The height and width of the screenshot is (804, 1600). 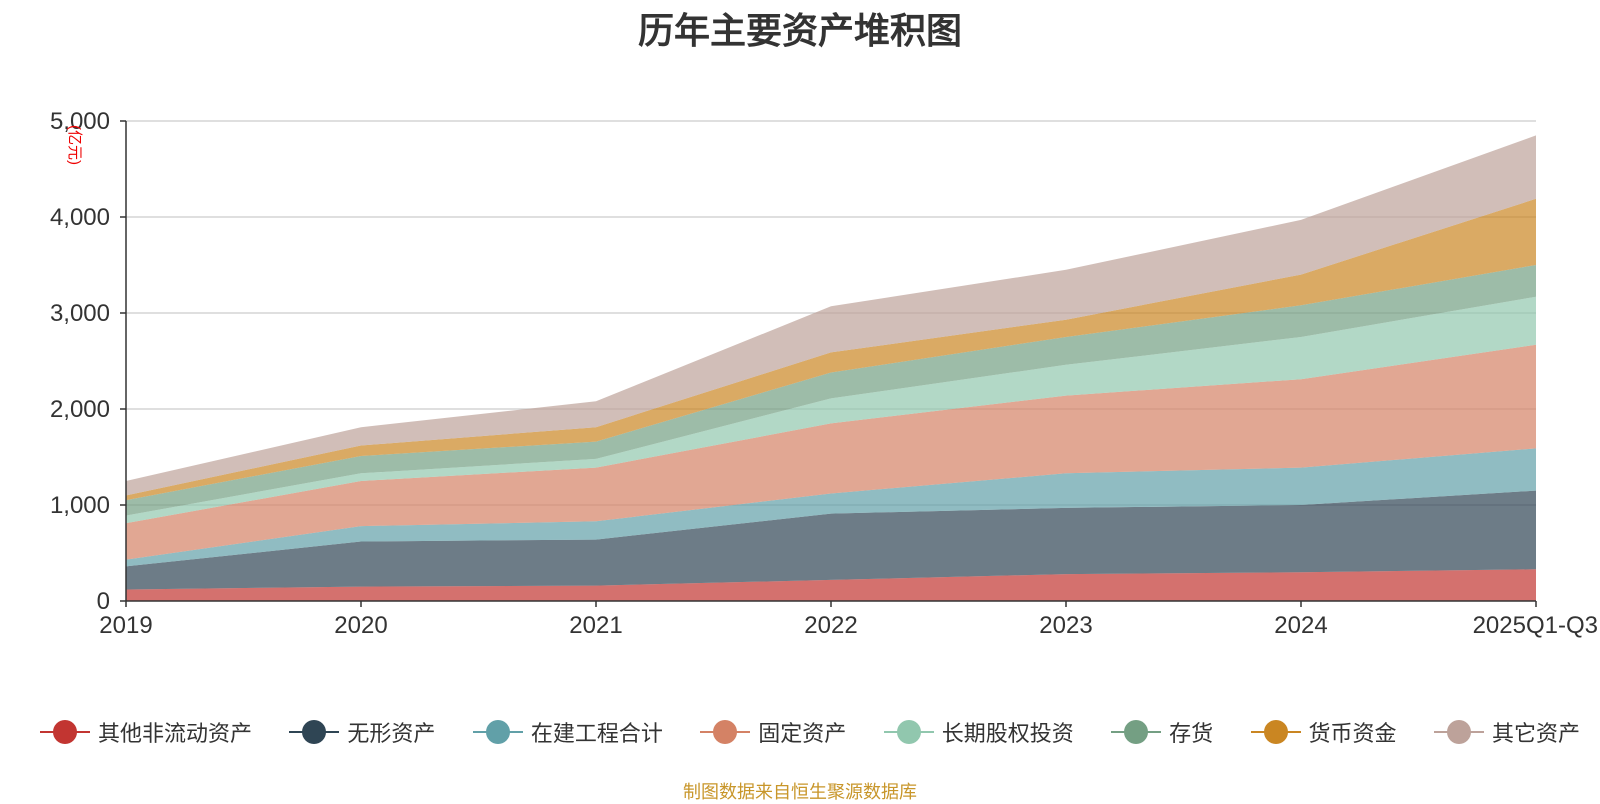 What do you see at coordinates (595, 625) in the screenshot?
I see `x-tick-label: 2021` at bounding box center [595, 625].